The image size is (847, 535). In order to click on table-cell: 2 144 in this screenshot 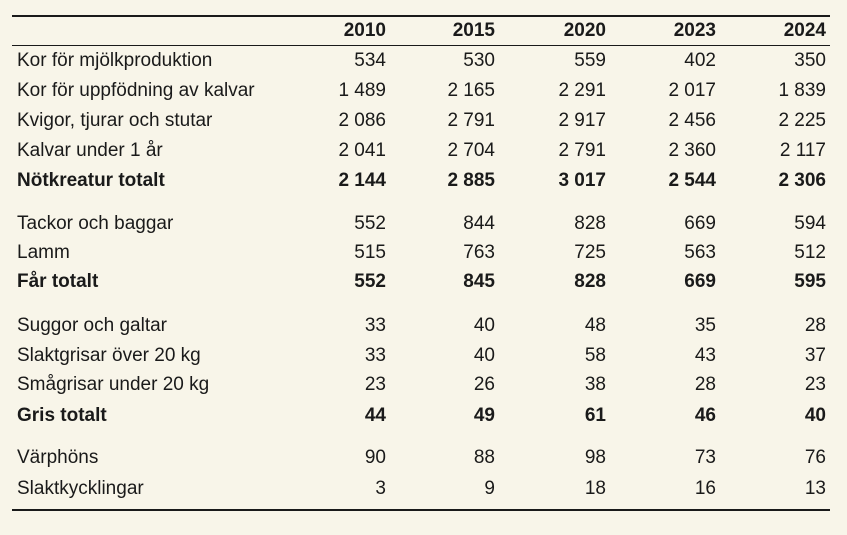, I will do `click(362, 180)`.